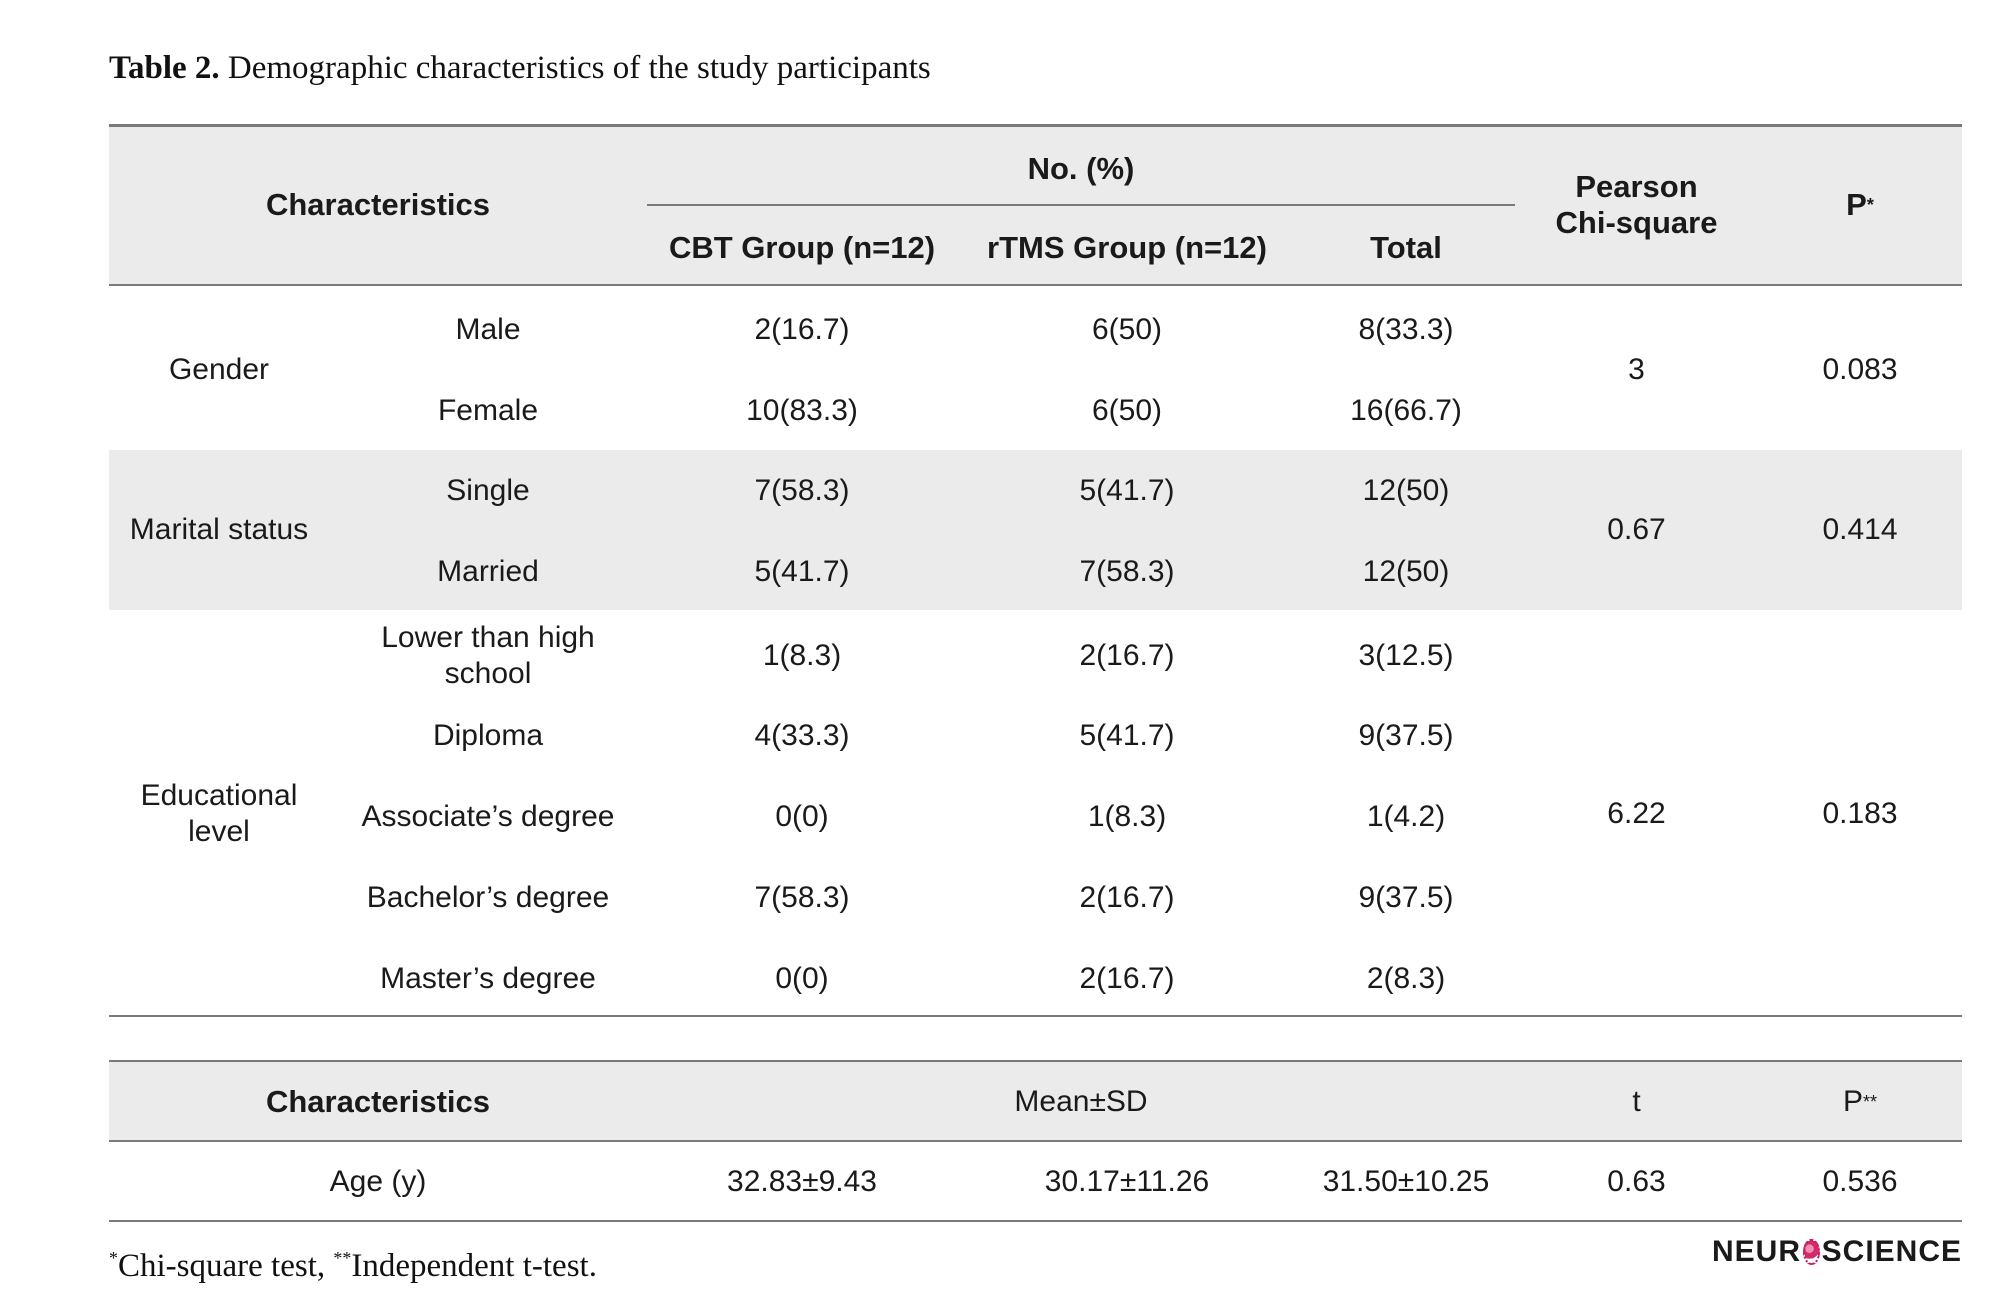 Image resolution: width=2000 pixels, height=1311 pixels. Describe the element at coordinates (1636, 369) in the screenshot. I see `gender-chi-square: 3` at that location.